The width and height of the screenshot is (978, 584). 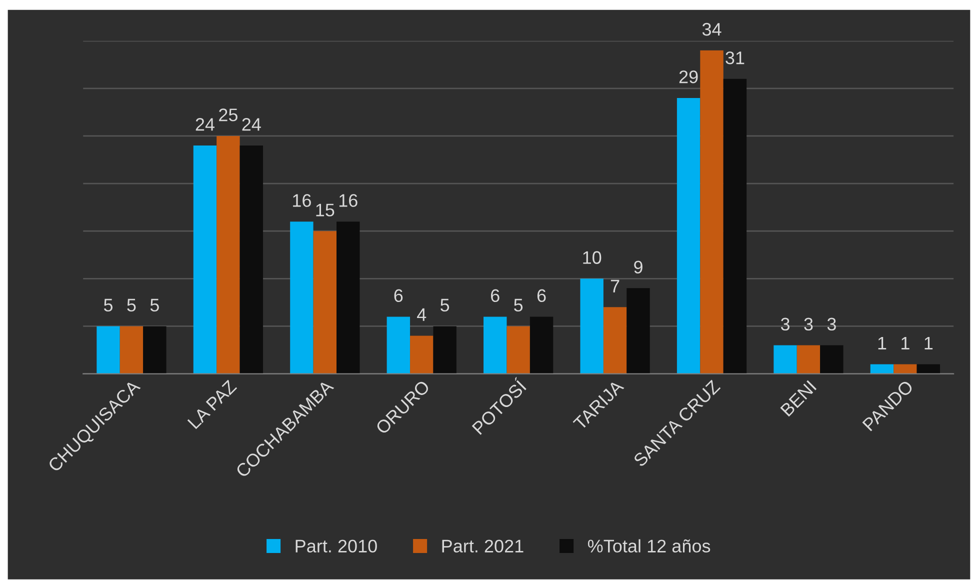 What do you see at coordinates (483, 546) in the screenshot?
I see `legend-label: Part. 2021` at bounding box center [483, 546].